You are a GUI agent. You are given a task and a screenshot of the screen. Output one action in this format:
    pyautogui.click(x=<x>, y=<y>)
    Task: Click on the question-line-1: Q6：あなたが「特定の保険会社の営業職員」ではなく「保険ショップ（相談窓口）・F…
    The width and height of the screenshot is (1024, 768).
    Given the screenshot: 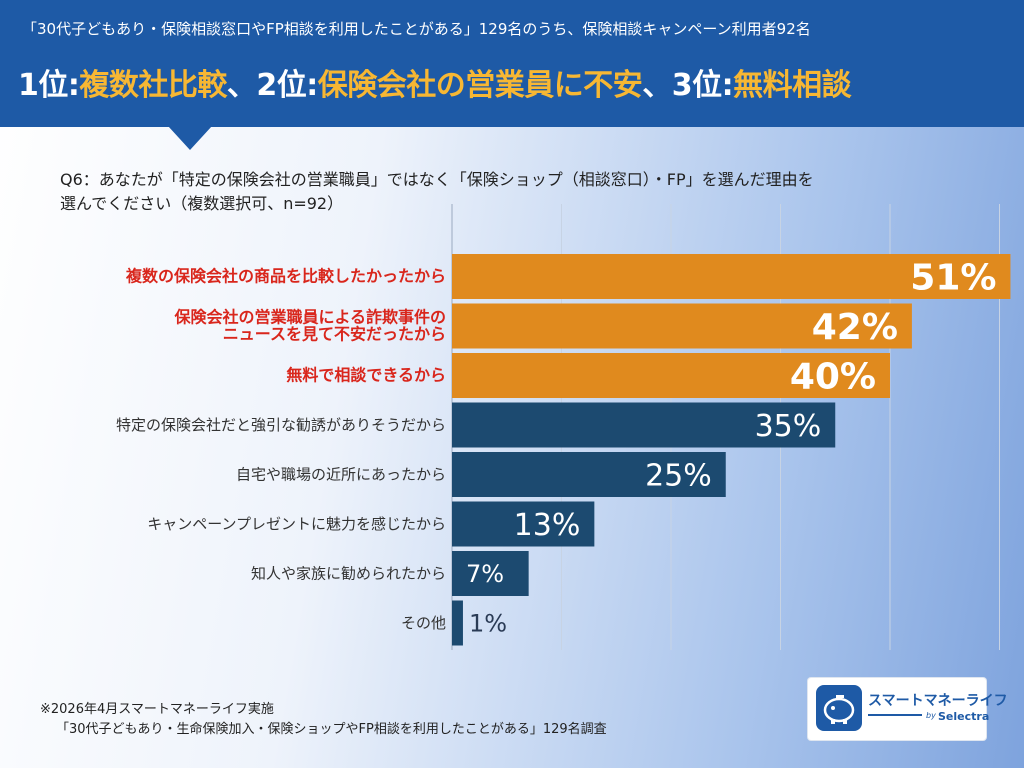 What is the action you would take?
    pyautogui.click(x=437, y=179)
    